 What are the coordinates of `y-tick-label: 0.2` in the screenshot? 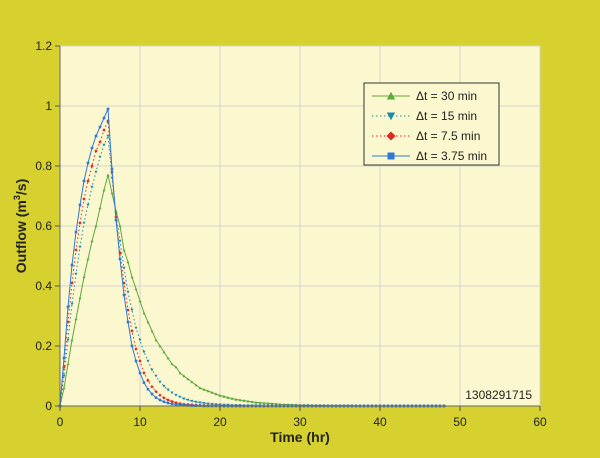 It's located at (43, 346).